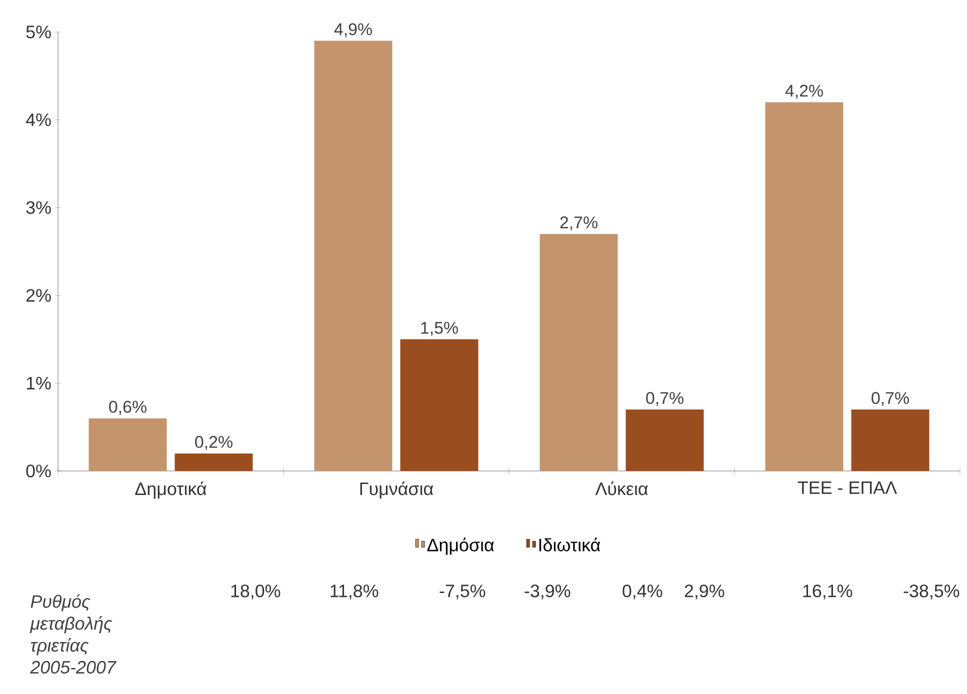 Image resolution: width=967 pixels, height=694 pixels. I want to click on text: -7,5%, so click(463, 592).